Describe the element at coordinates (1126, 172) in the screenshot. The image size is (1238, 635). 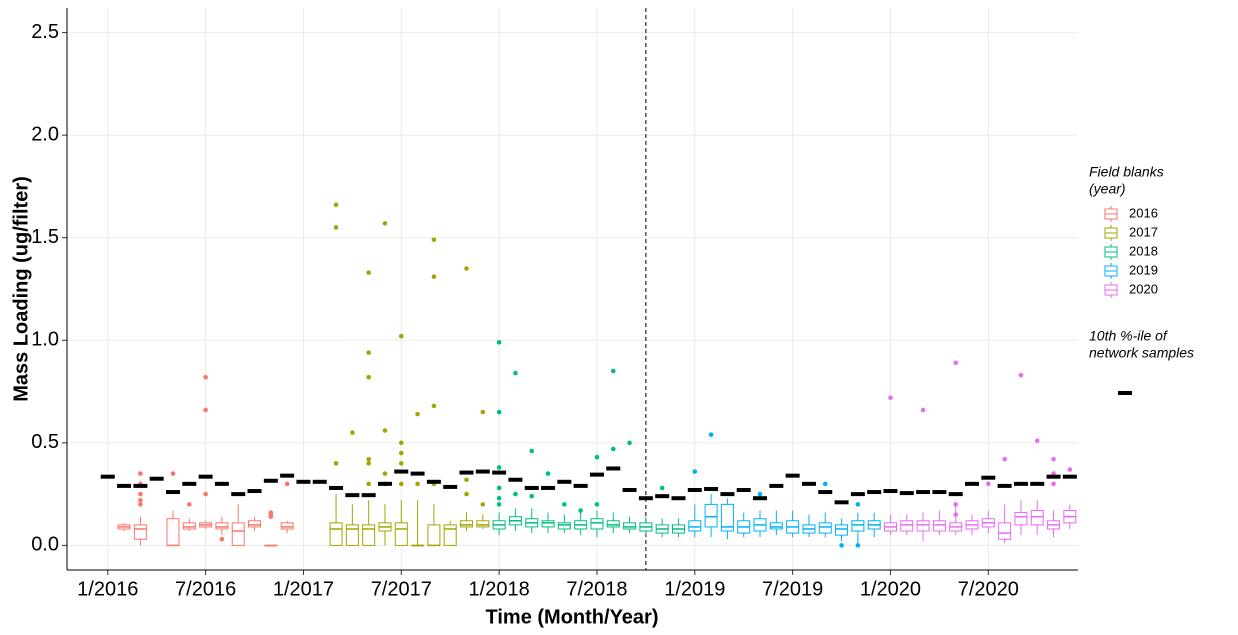
I see `legend-title: Field blanks` at that location.